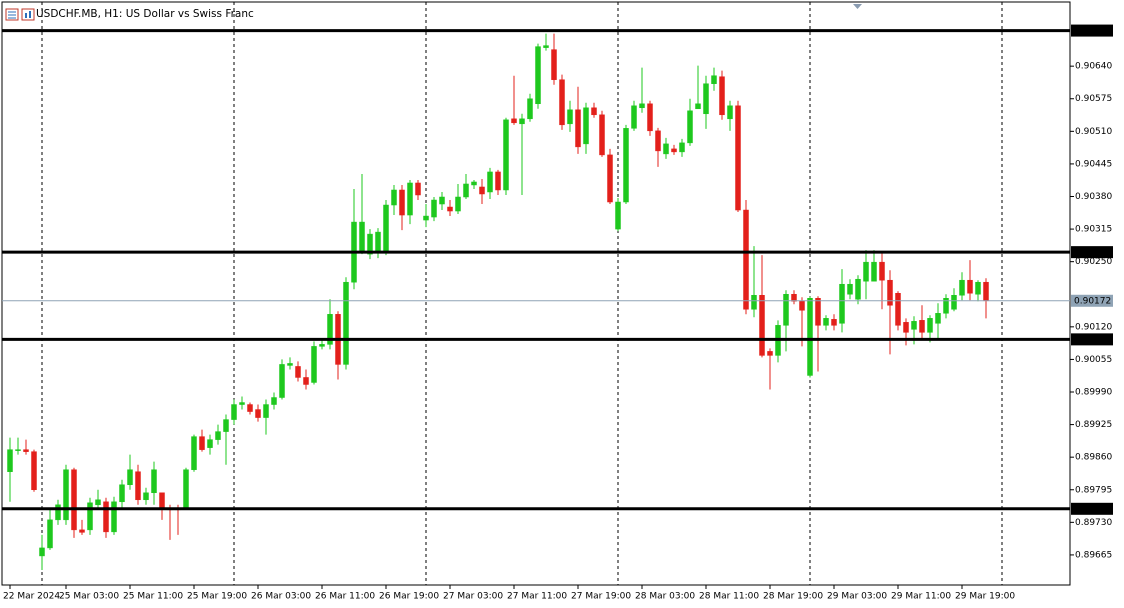  I want to click on y-tick-label: 0.89730, so click(1093, 523).